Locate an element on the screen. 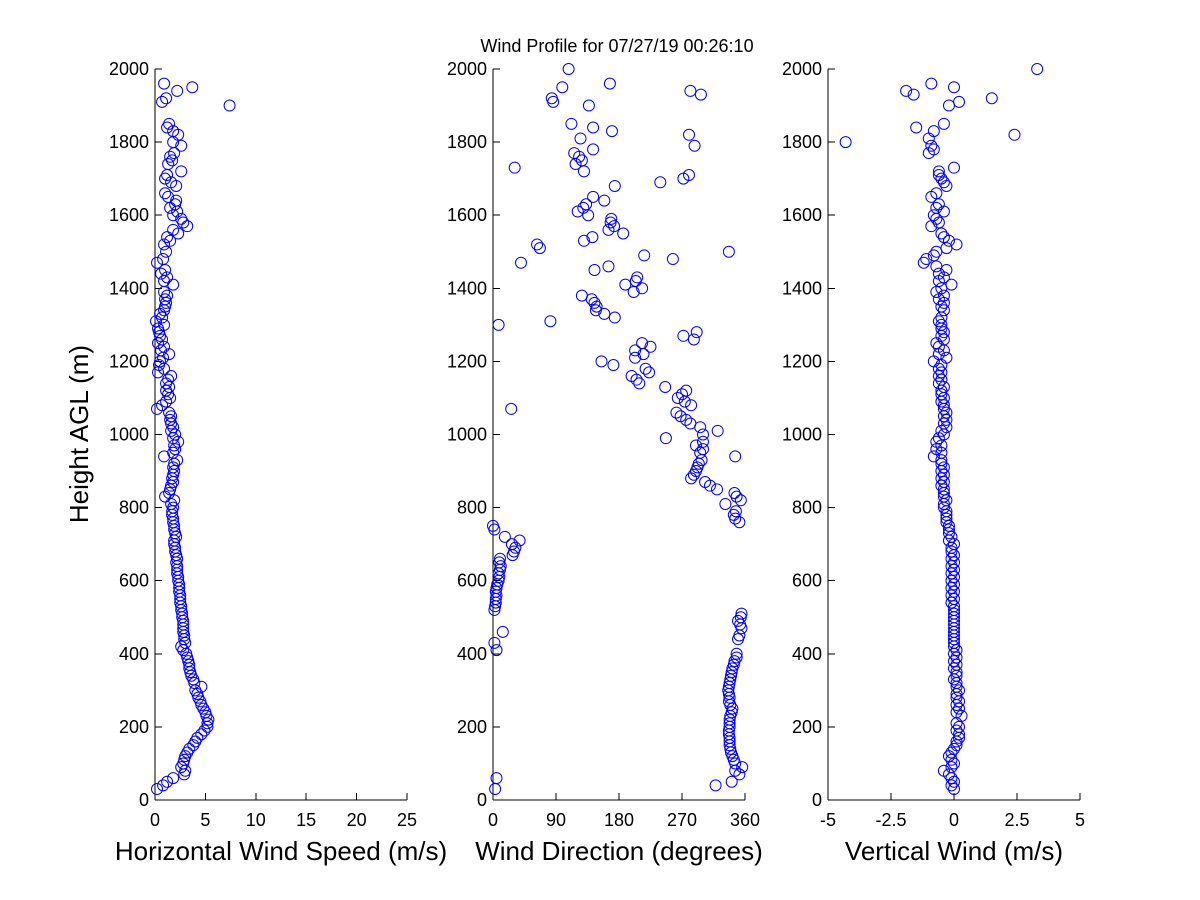  wind-direction-y-tick-label: 1200 is located at coordinates (467, 361).